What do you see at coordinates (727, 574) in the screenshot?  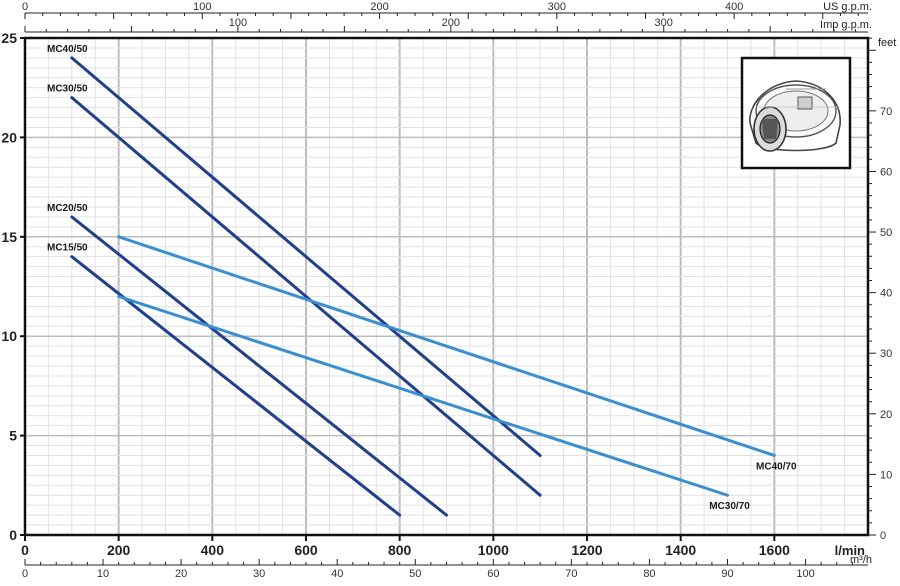 I see `m3h-tick-label: 90` at bounding box center [727, 574].